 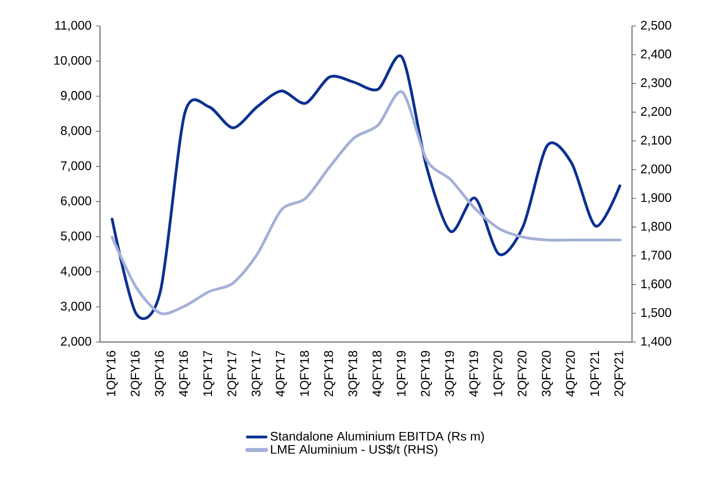 What do you see at coordinates (112, 373) in the screenshot?
I see `x-tick-label: 1QFY16` at bounding box center [112, 373].